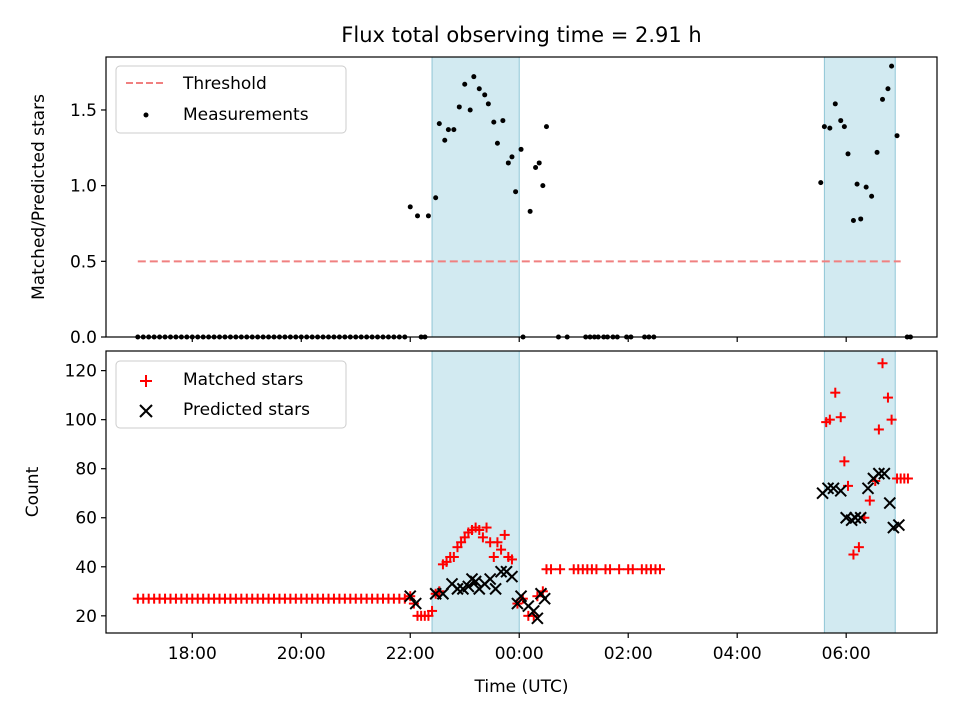 Image resolution: width=960 pixels, height=720 pixels. Describe the element at coordinates (410, 654) in the screenshot. I see `x-tick-label: 22:00` at that location.